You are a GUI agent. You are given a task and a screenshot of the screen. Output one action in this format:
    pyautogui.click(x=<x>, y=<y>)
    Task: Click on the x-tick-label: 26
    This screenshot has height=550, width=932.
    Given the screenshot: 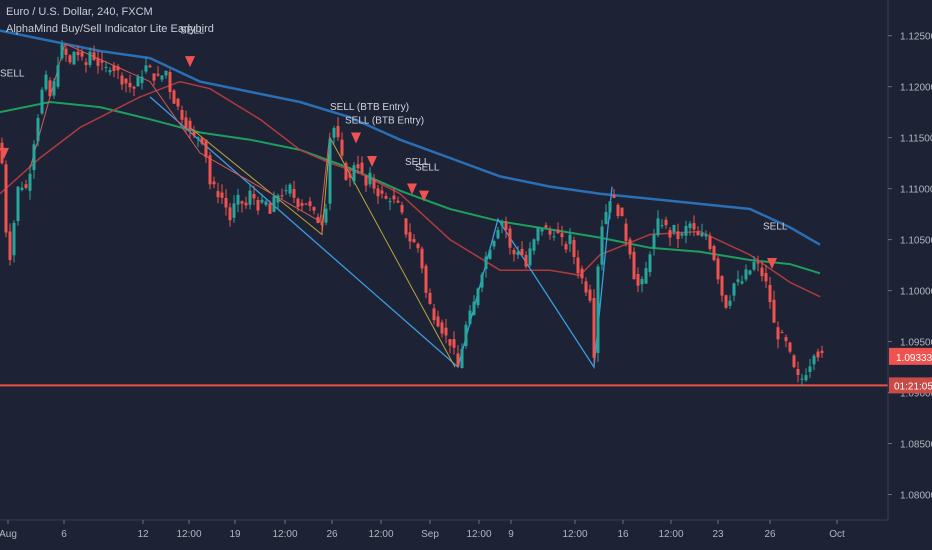 What is the action you would take?
    pyautogui.click(x=332, y=534)
    